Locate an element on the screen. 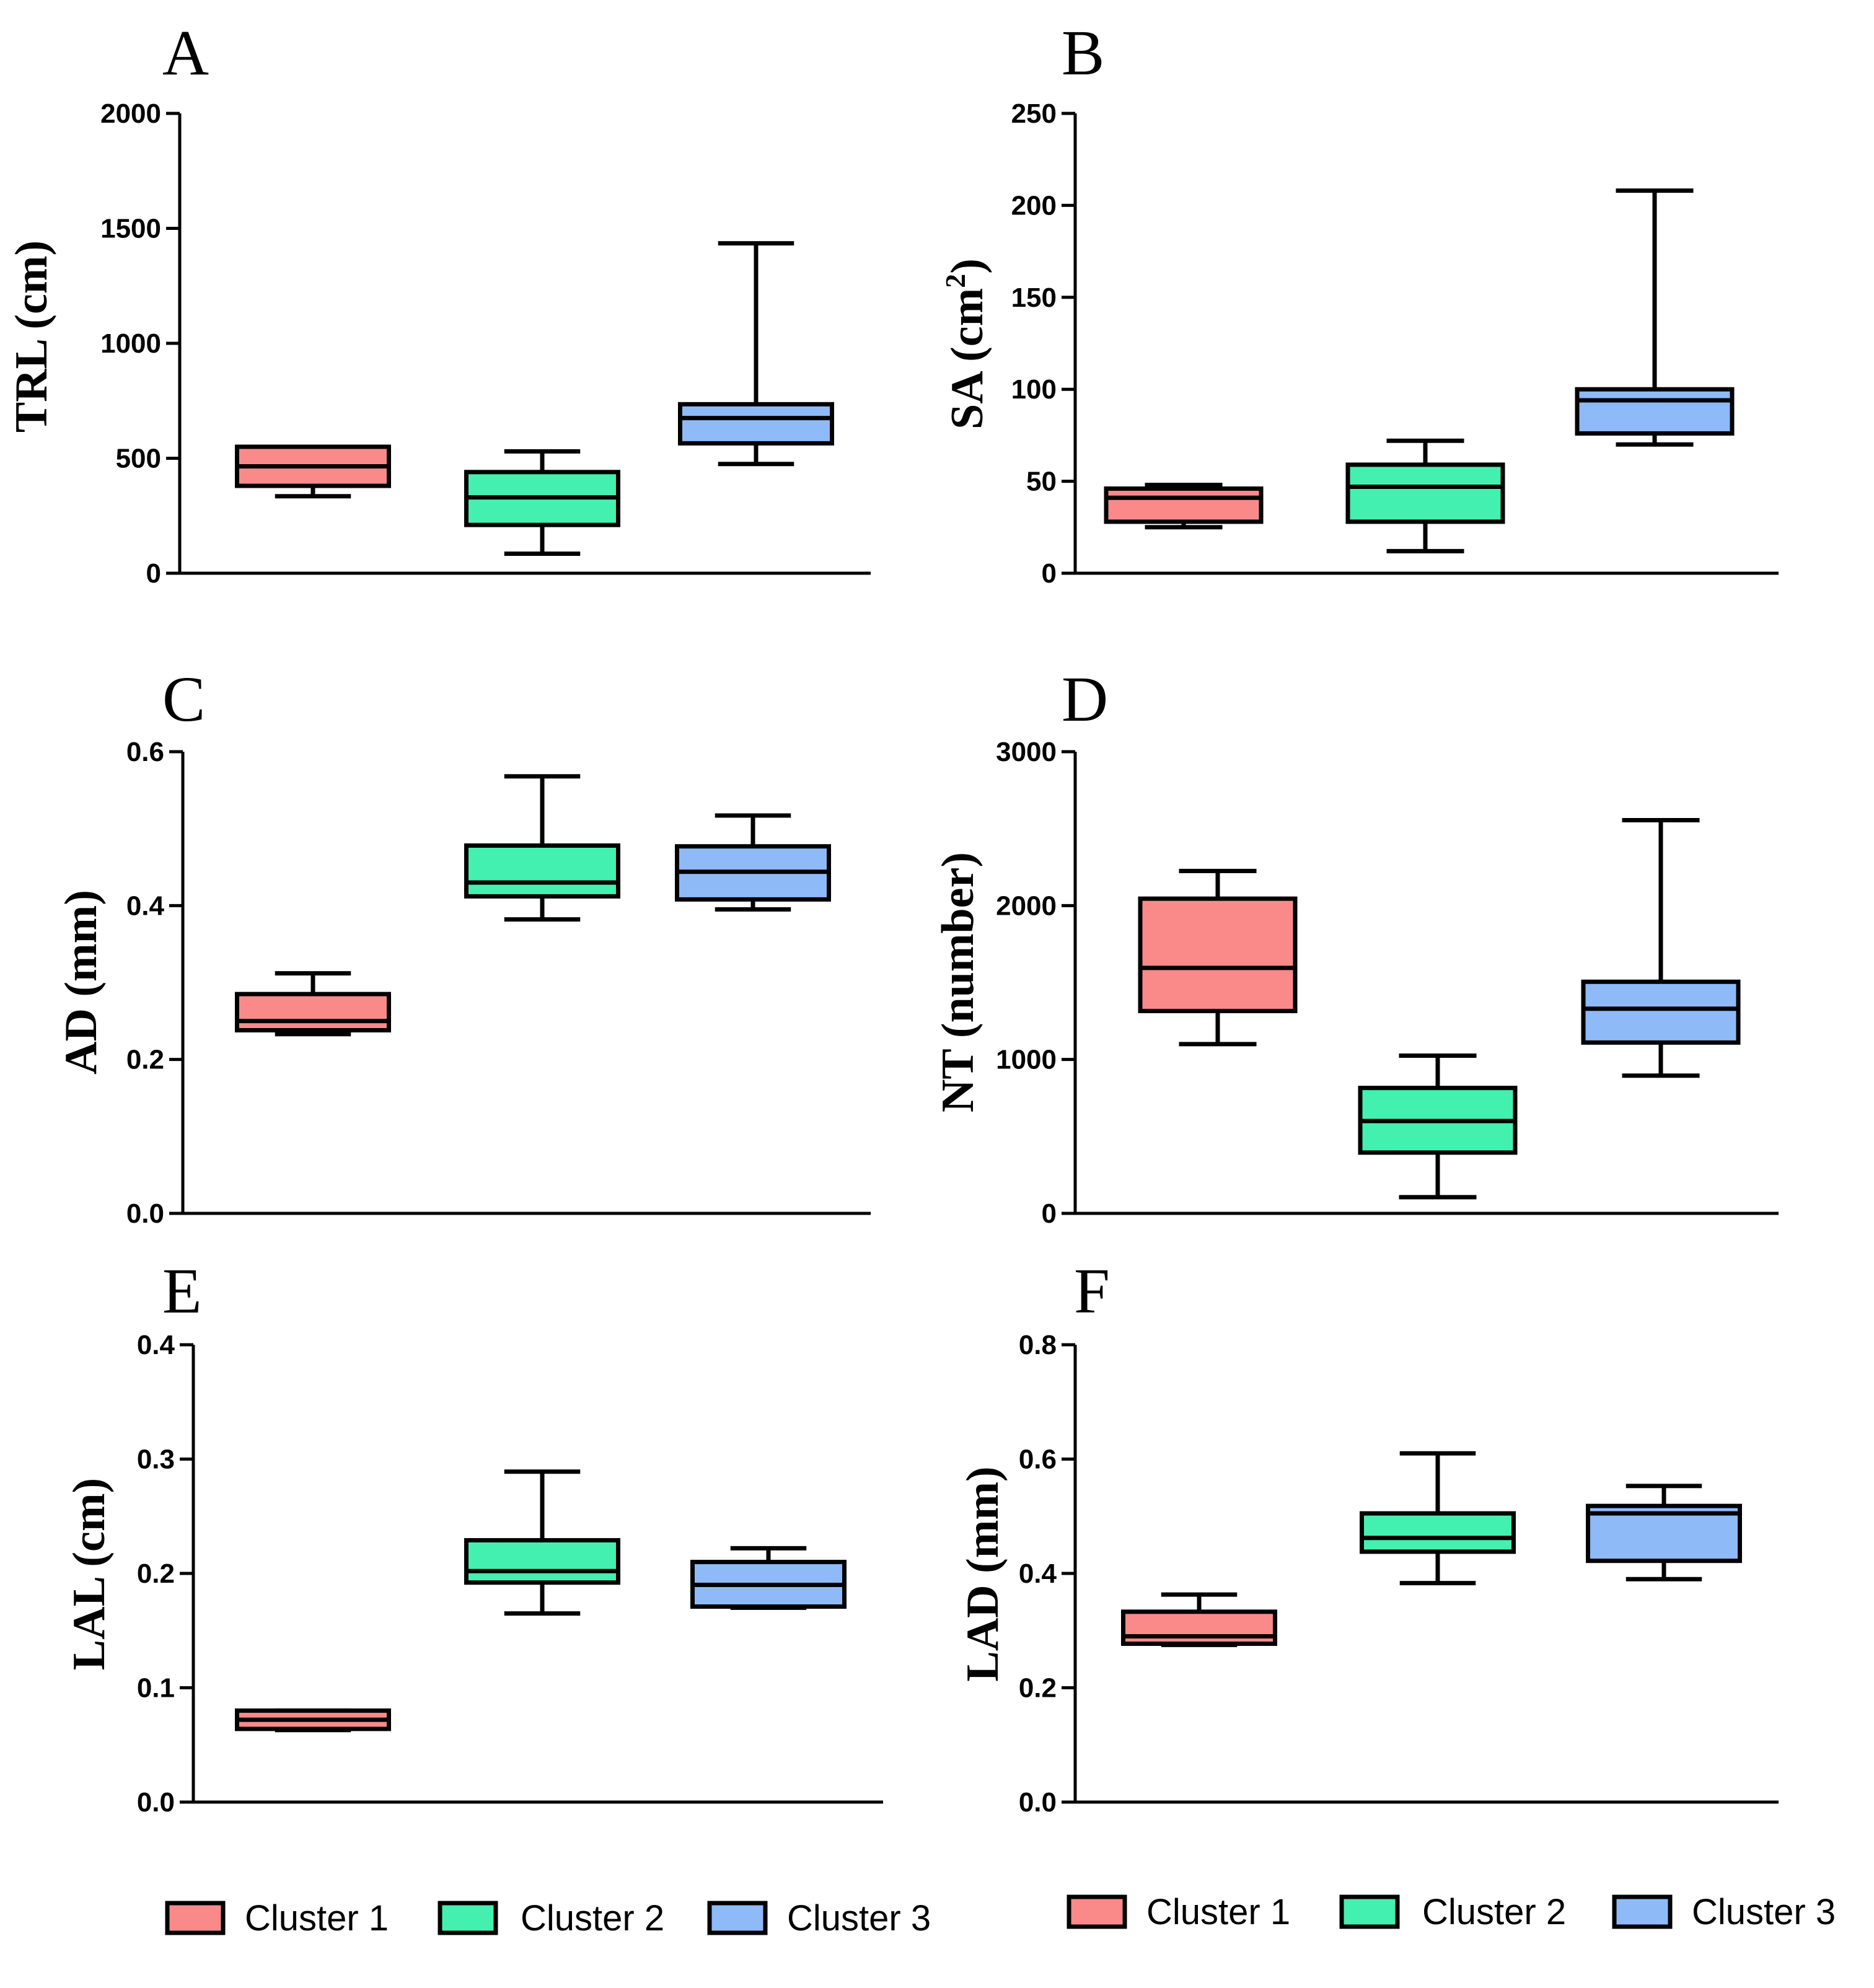  legend-1: Cluster 1 Cluster 2 Cluster 3 is located at coordinates (548, 1918).